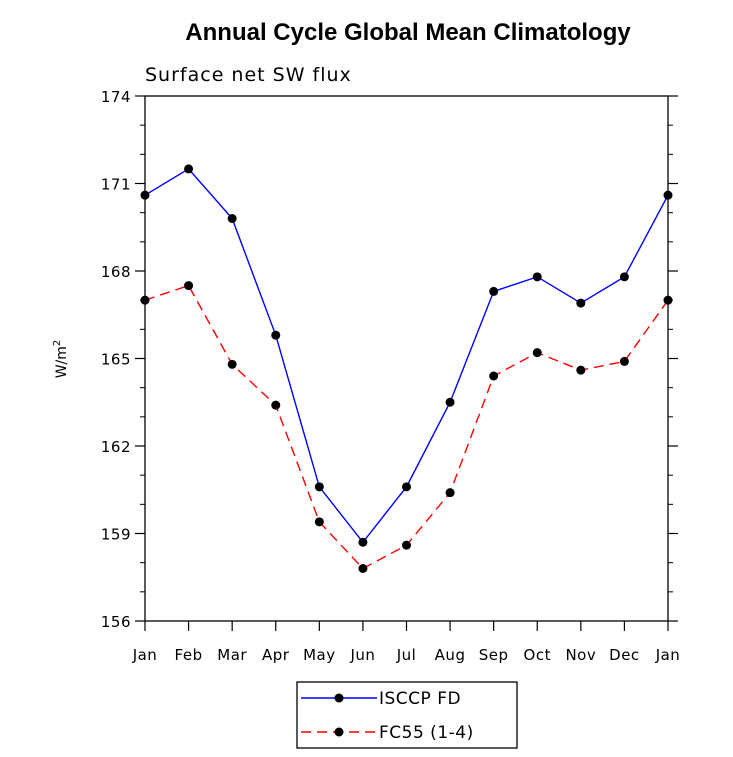 This screenshot has width=733, height=757. Describe the element at coordinates (276, 655) in the screenshot. I see `x-tick-label: Apr` at that location.